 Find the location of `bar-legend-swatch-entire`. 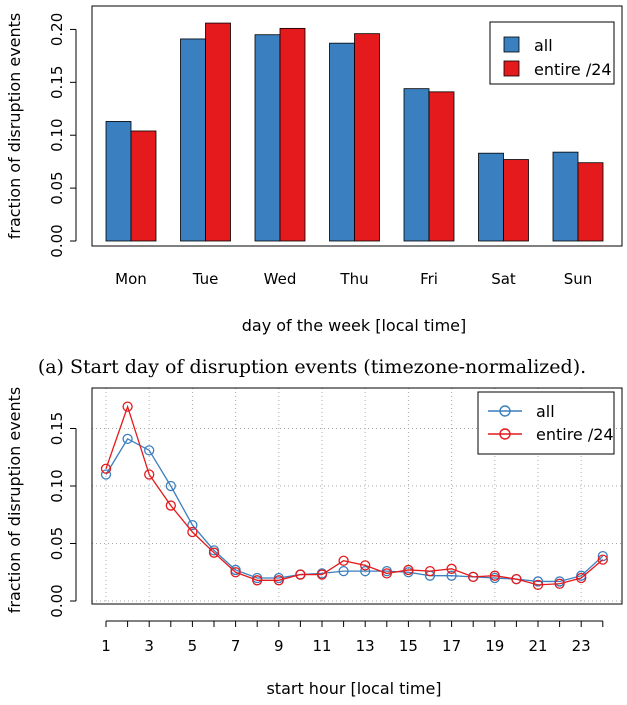

bar-legend-swatch-entire is located at coordinates (511, 68).